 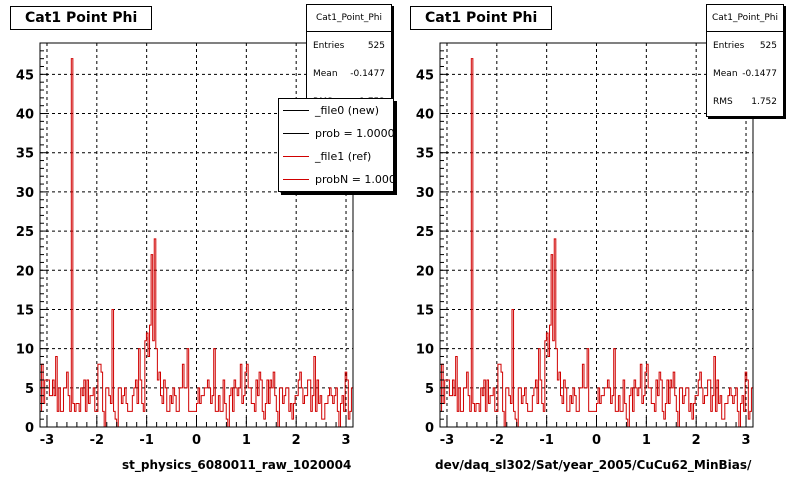 I want to click on legend-entry-file1: _file1 (ref), so click(x=336, y=156).